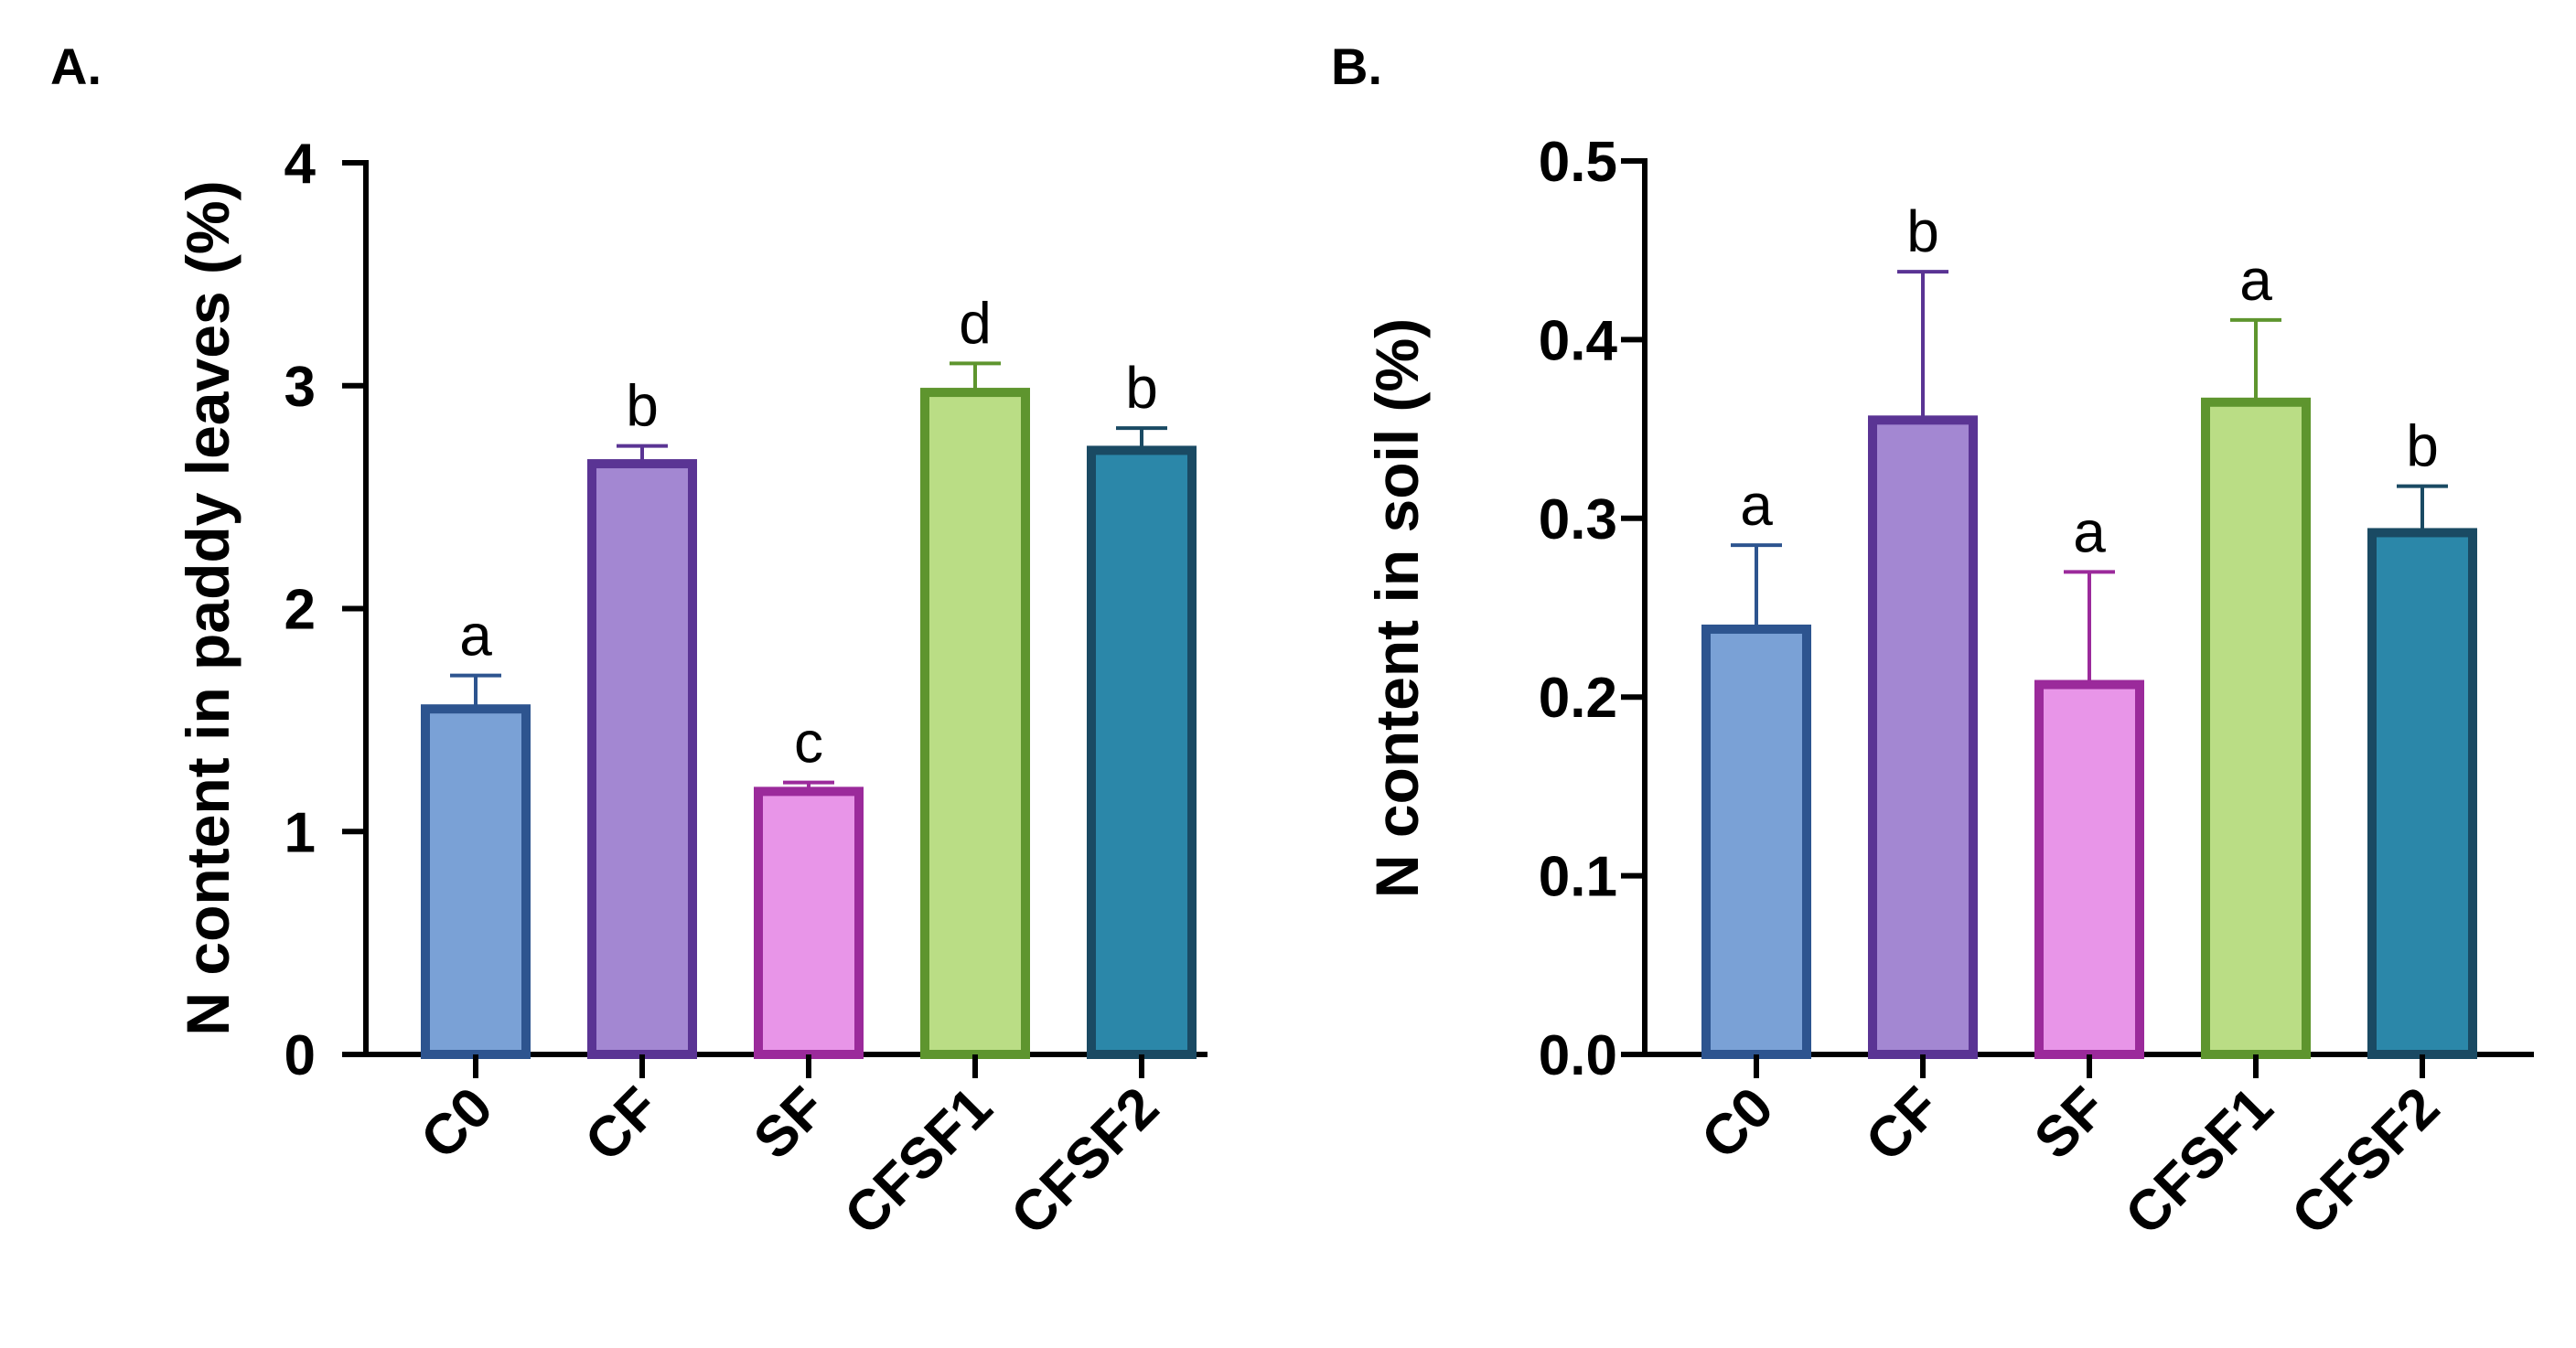 This screenshot has height=1348, width=2576. Describe the element at coordinates (1397, 608) in the screenshot. I see `y-axis-title: N content in soil (%)` at that location.